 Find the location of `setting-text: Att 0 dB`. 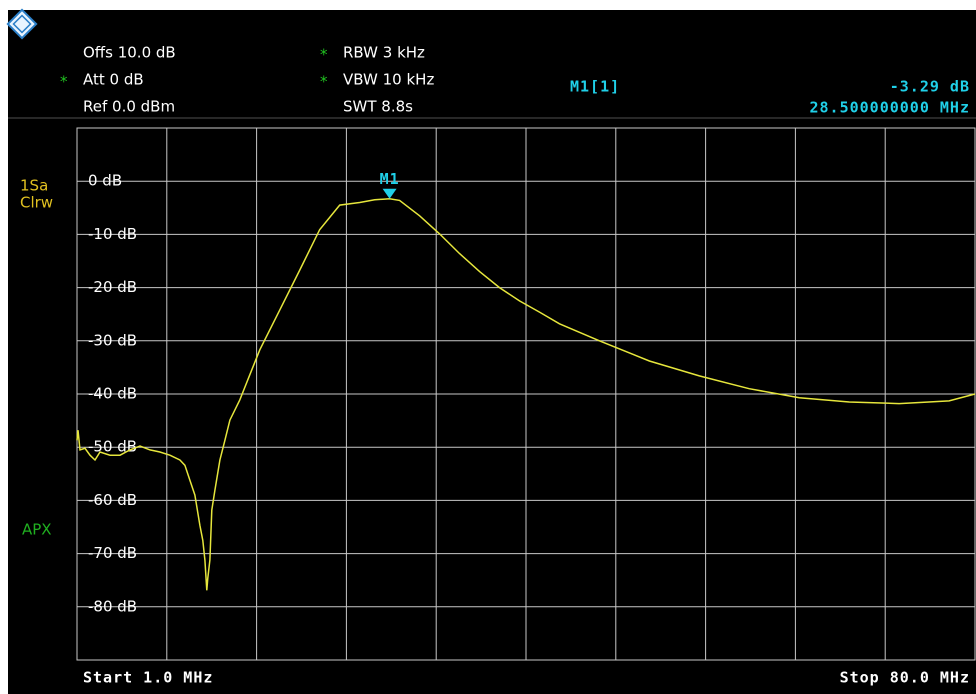

setting-text: Att 0 dB is located at coordinates (113, 80).